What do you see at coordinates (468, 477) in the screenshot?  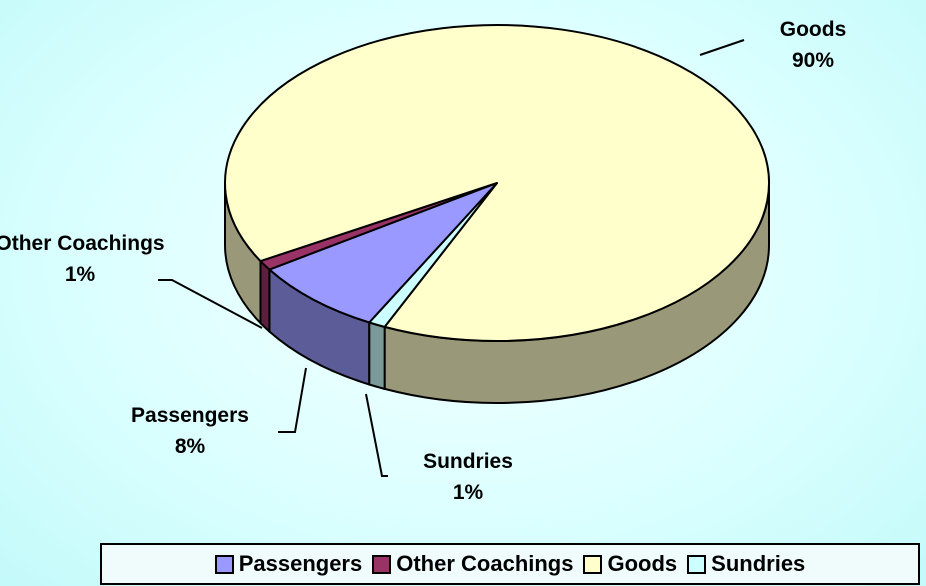 I see `data-label: Sundries 1%` at bounding box center [468, 477].